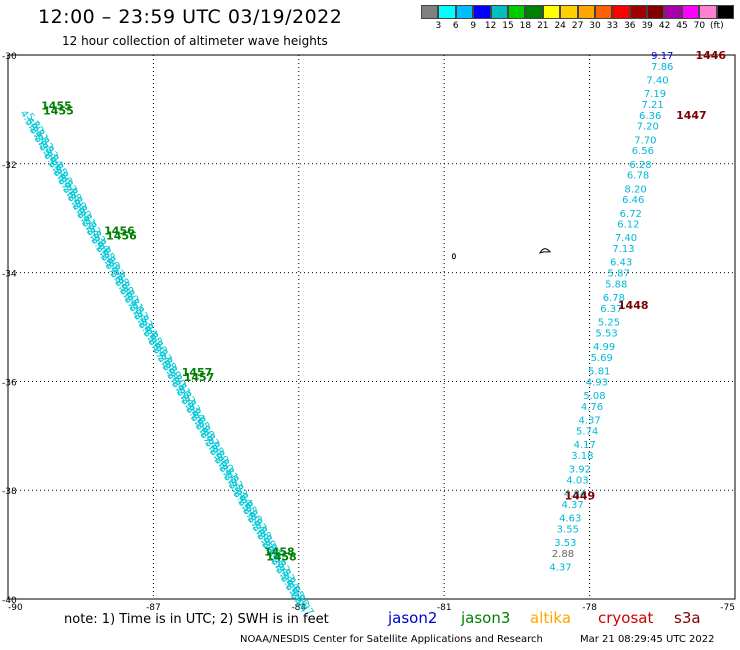 This screenshot has height=650, width=740. What do you see at coordinates (575, 494) in the screenshot?
I see `swh-value-label: 4.84` at bounding box center [575, 494].